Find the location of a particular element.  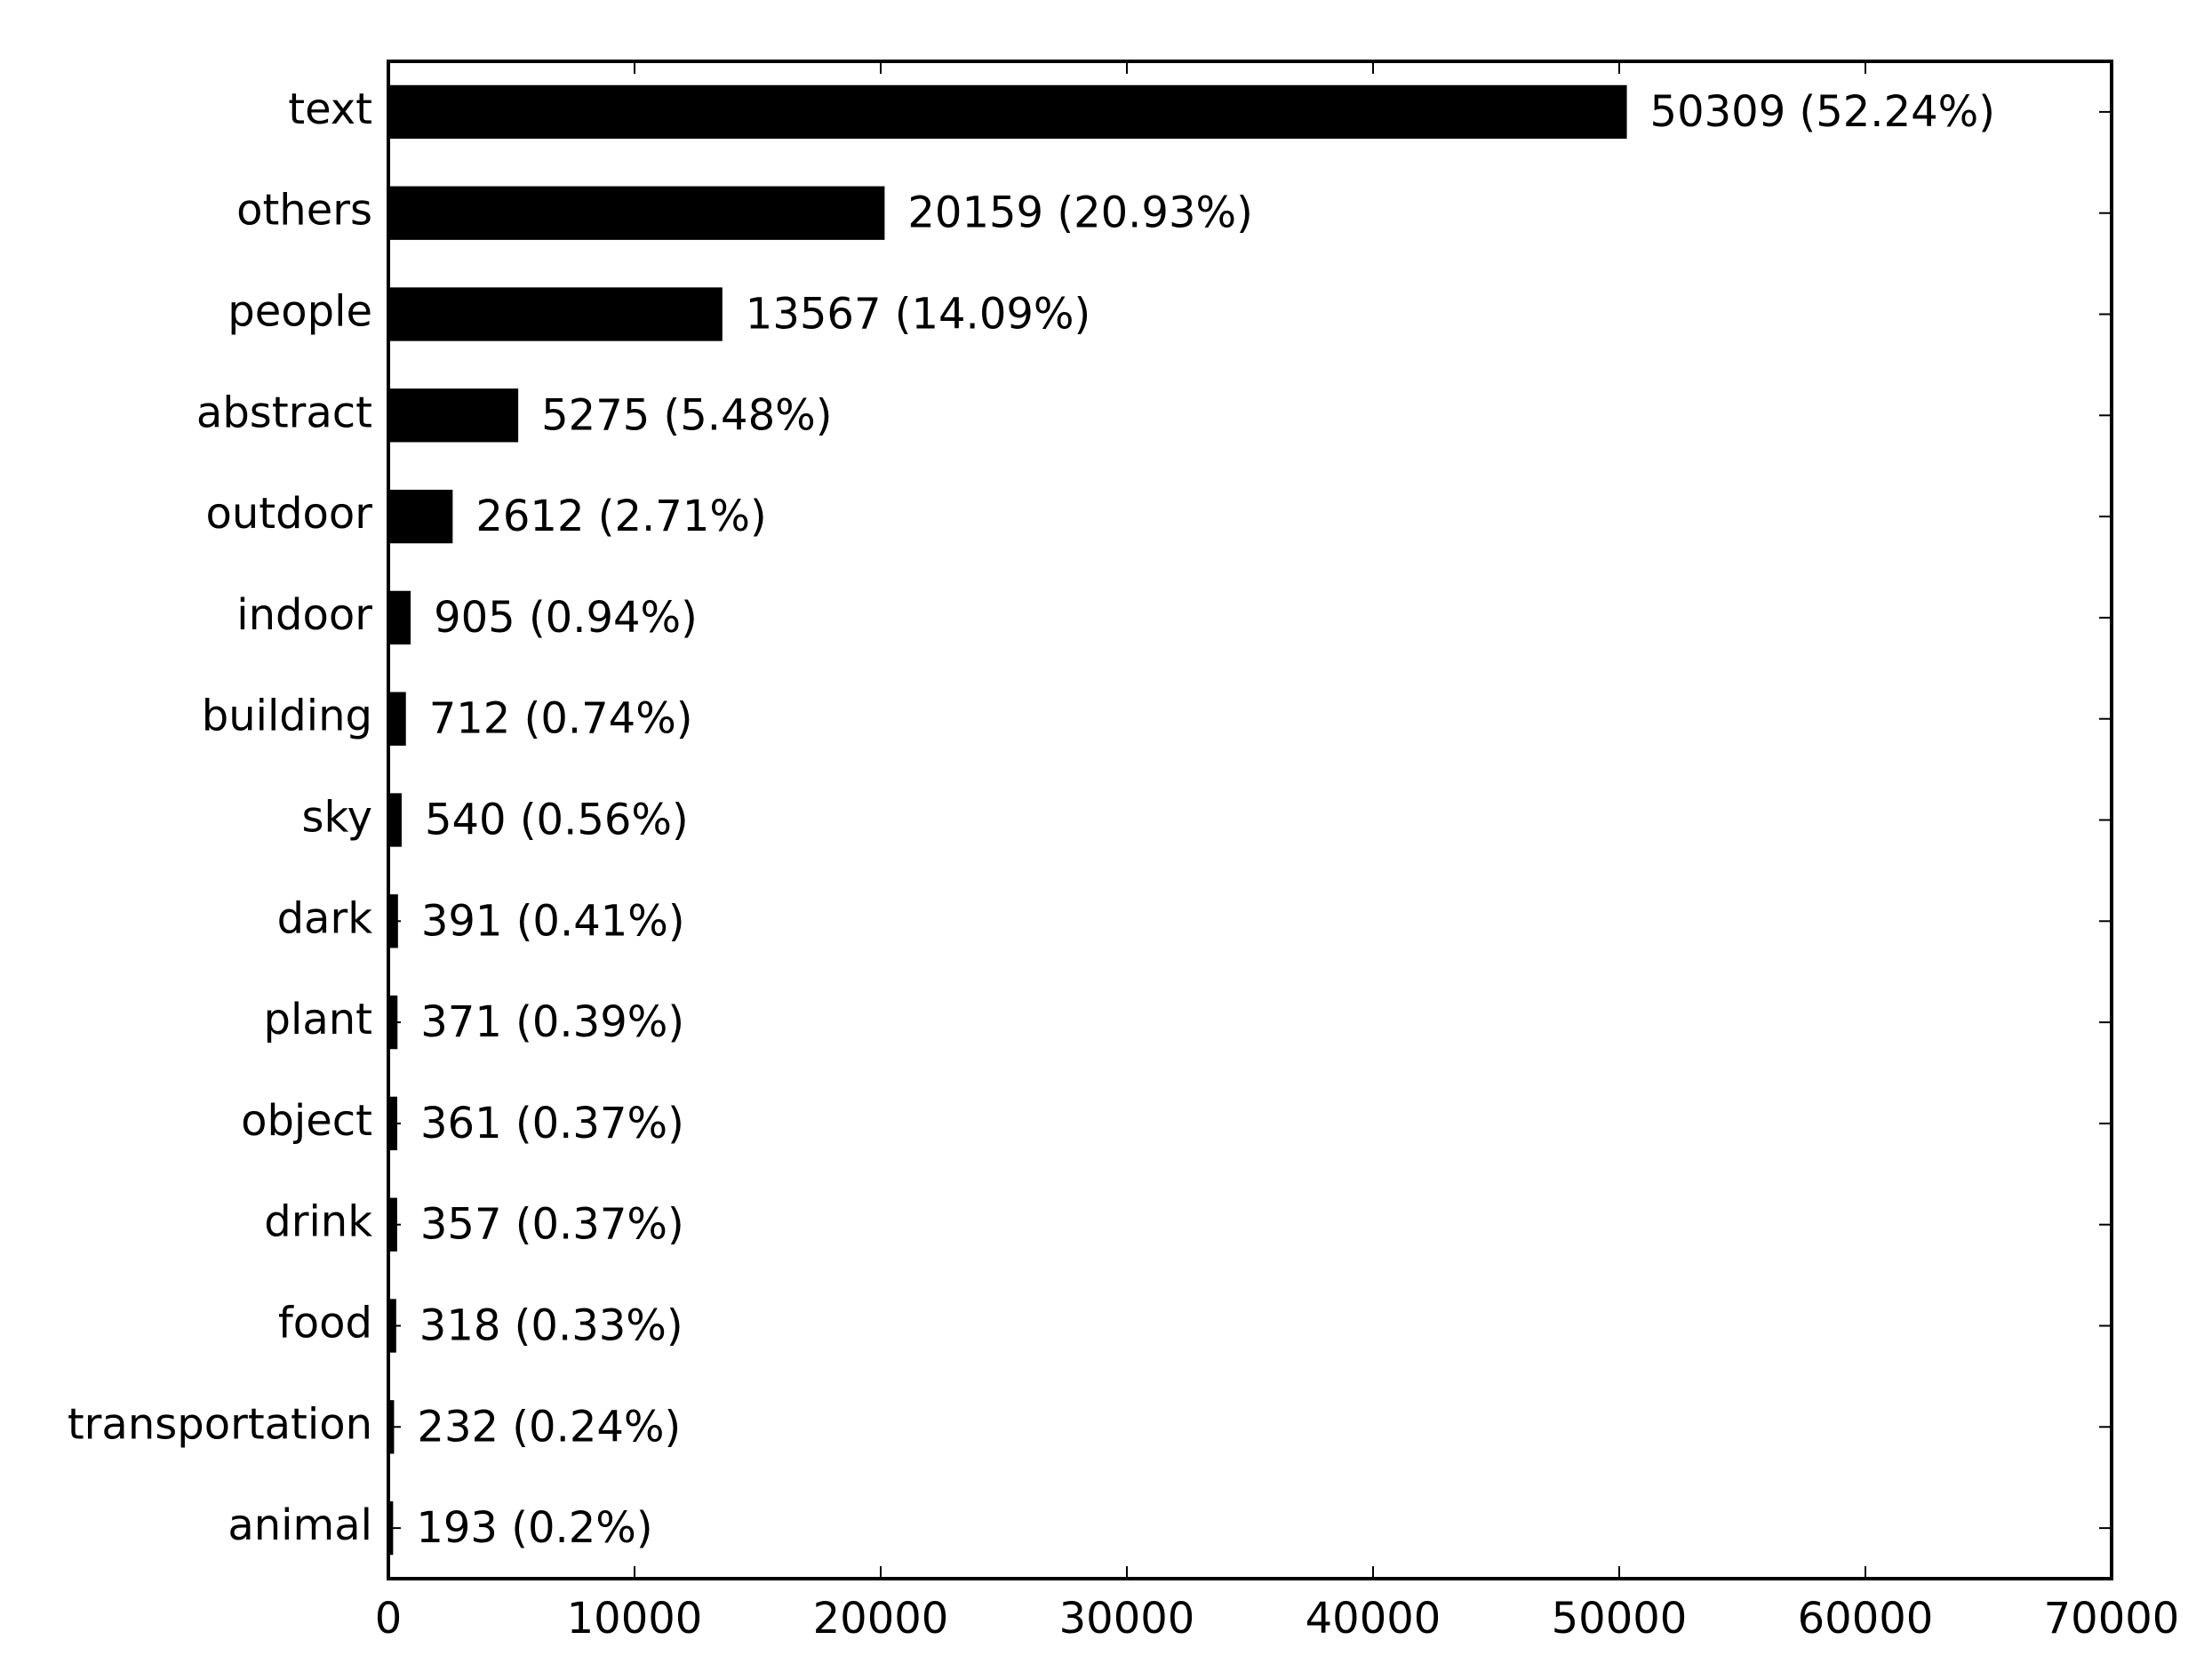

y-tick-label: others is located at coordinates (304, 211).